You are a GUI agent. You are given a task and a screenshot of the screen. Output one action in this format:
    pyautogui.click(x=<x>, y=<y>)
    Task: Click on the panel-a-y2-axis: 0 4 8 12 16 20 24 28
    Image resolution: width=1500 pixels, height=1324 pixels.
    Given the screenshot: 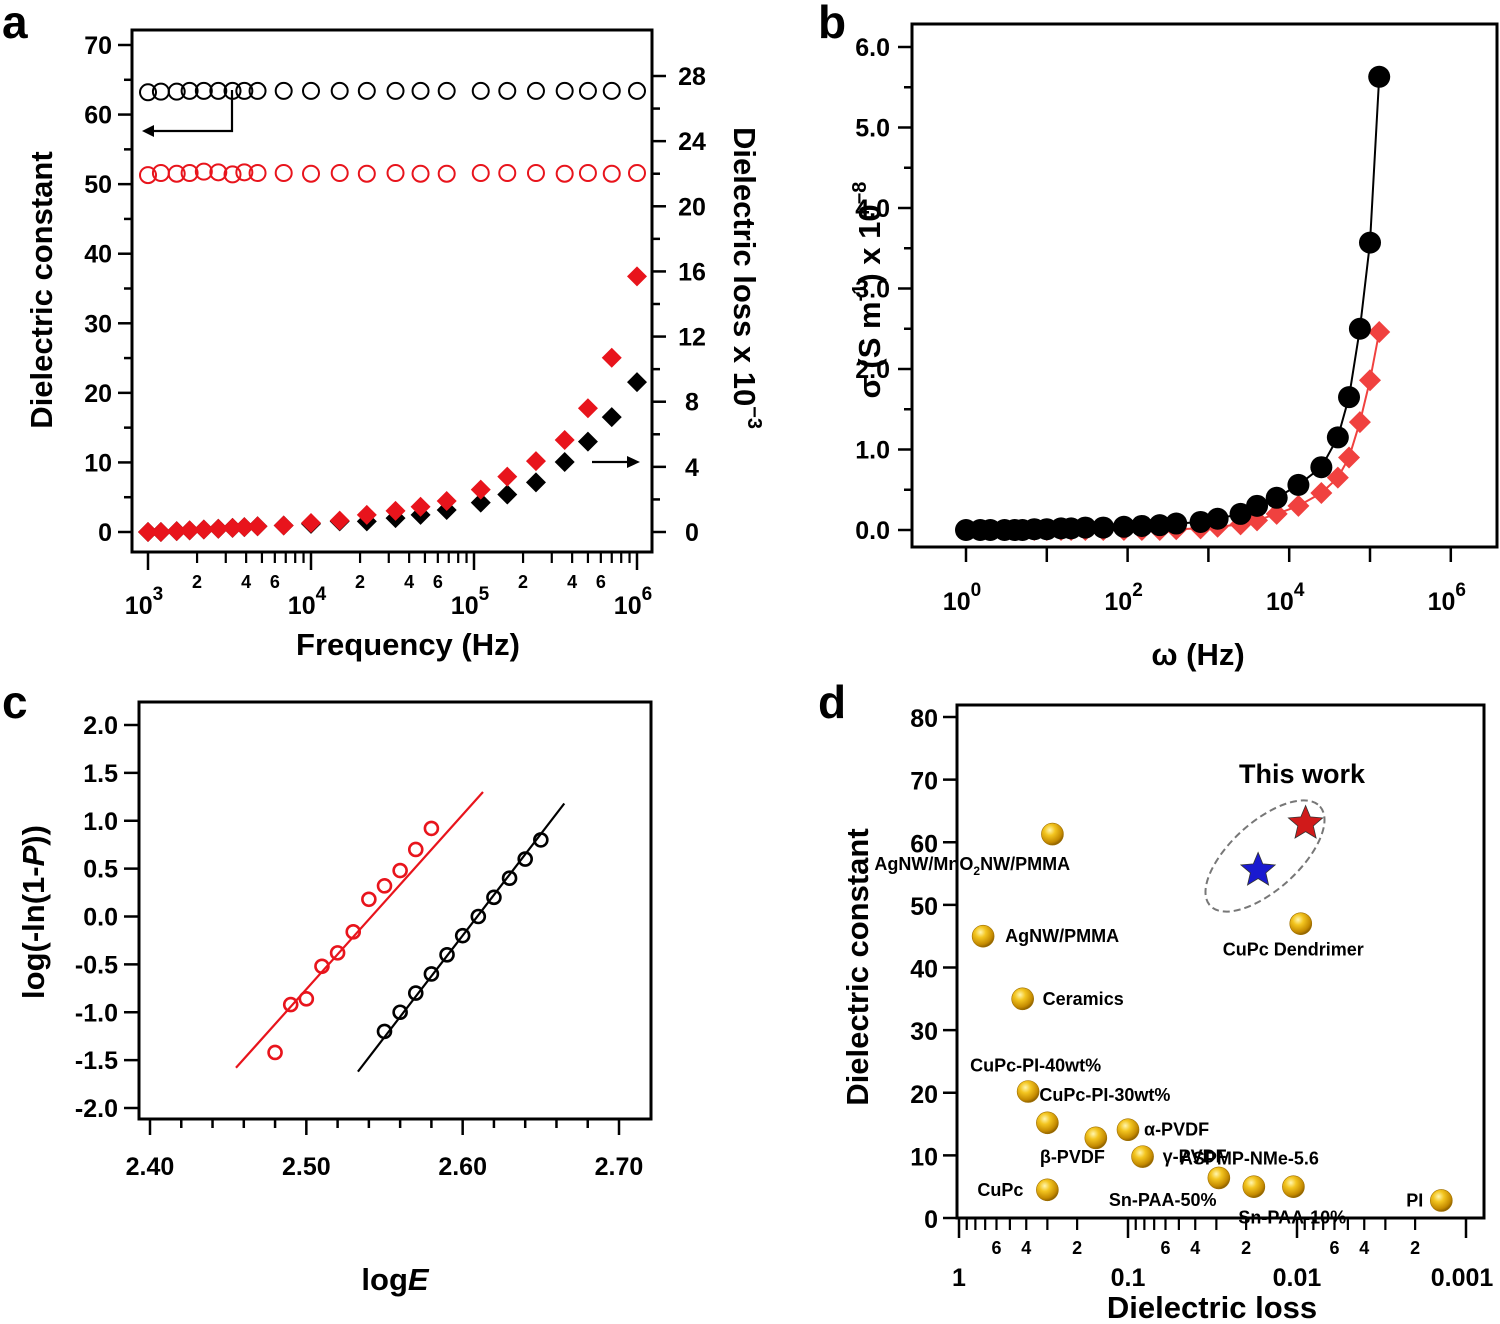 What is the action you would take?
    pyautogui.click(x=679, y=305)
    